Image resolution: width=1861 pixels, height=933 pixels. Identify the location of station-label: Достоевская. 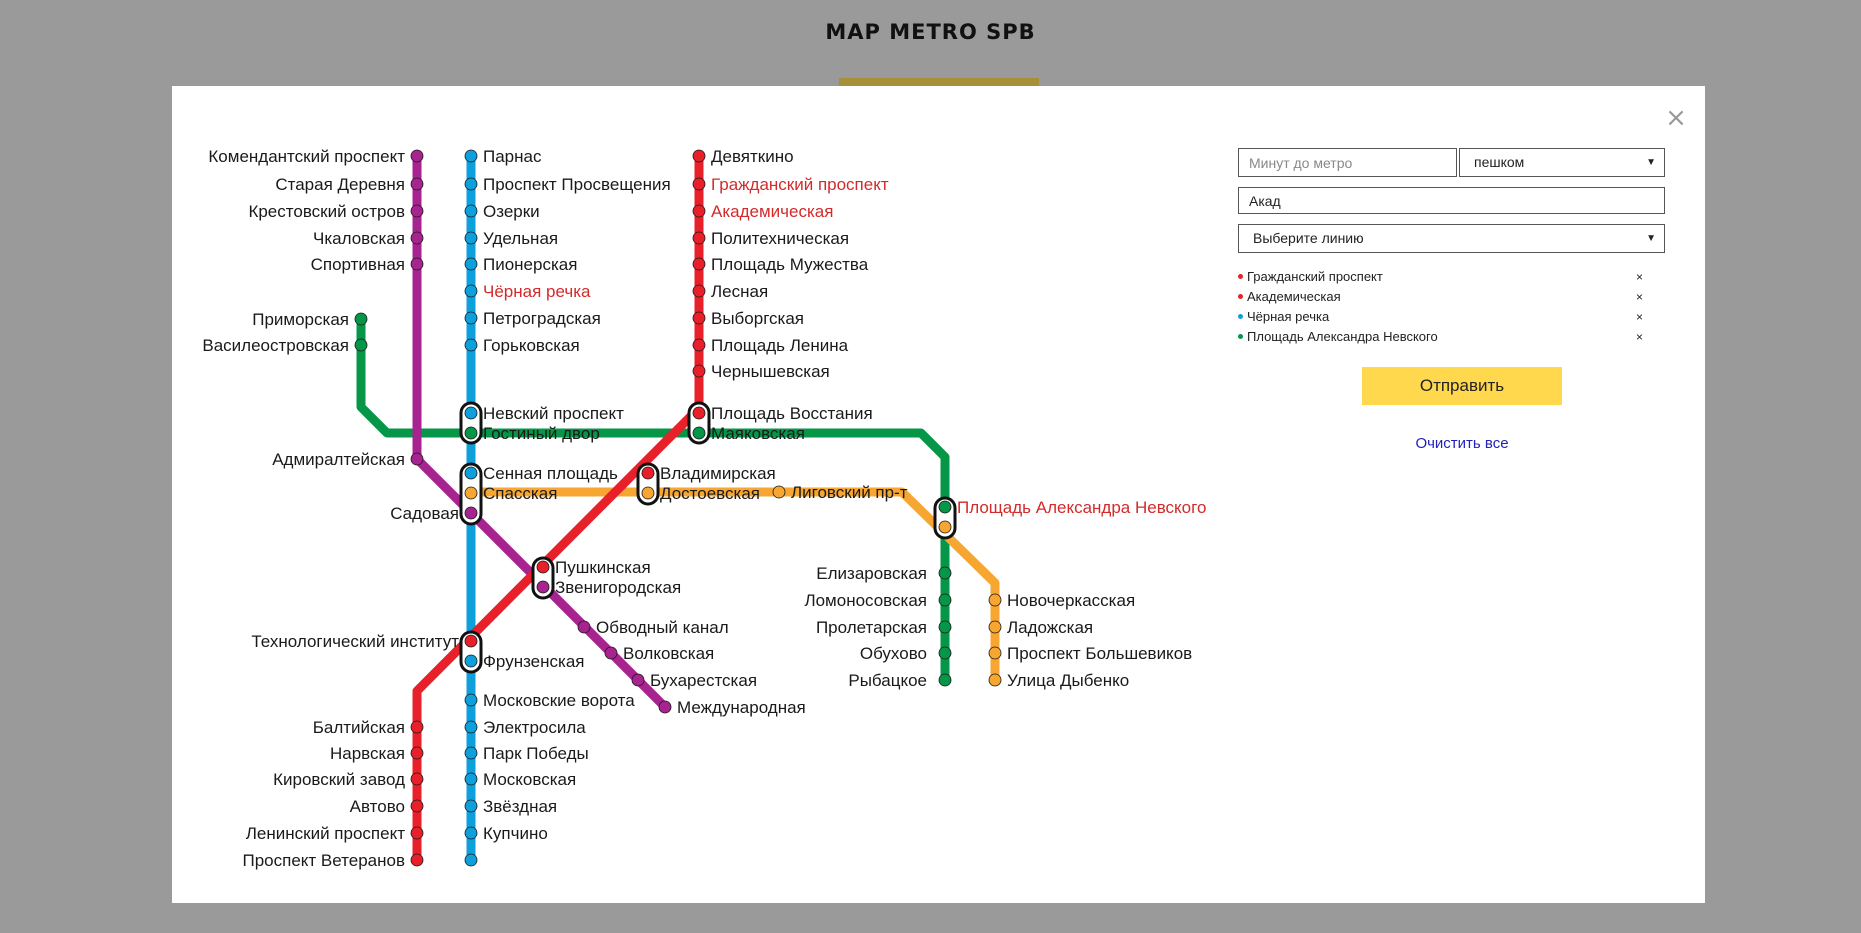
(710, 493).